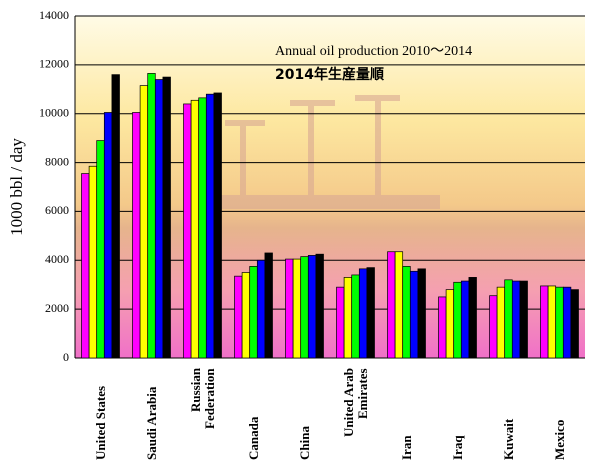 The width and height of the screenshot is (600, 462). I want to click on x-tick-label: Saudi Arabia, so click(151, 423).